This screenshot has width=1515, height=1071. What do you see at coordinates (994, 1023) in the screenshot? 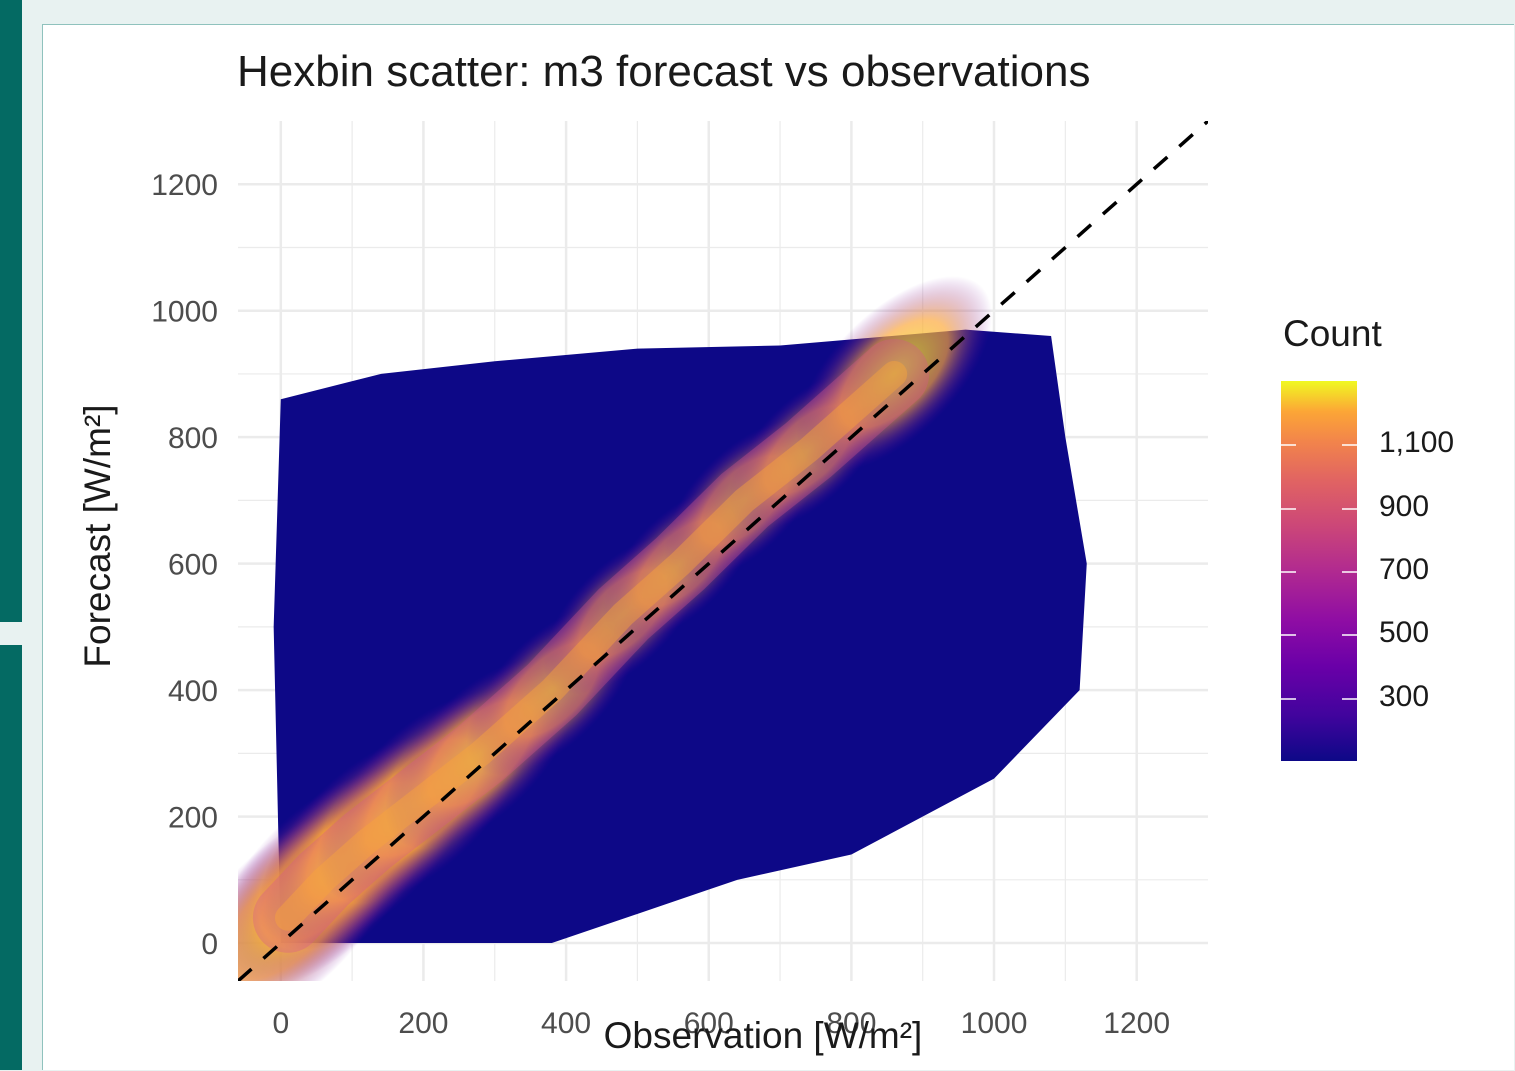
I see `x-tick-label: 1000` at bounding box center [994, 1023].